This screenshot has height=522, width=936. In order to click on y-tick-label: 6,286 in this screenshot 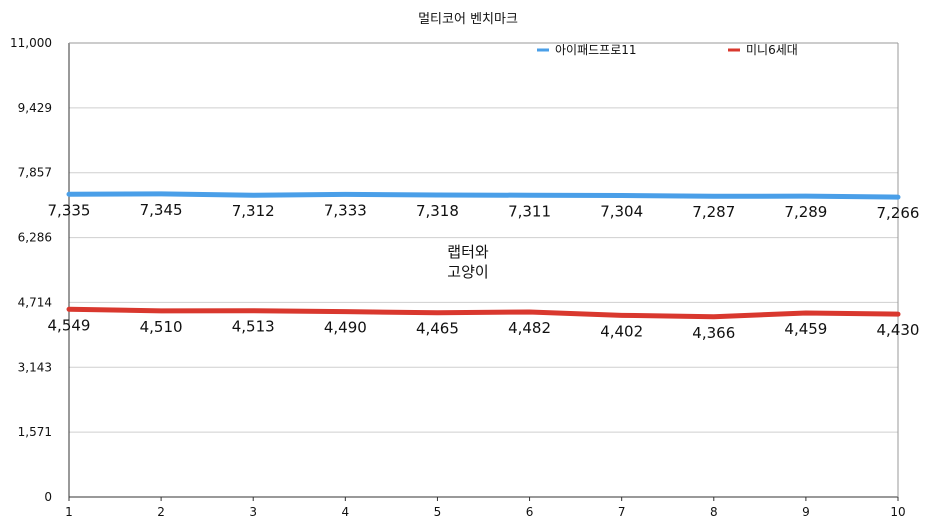, I will do `click(35, 238)`.